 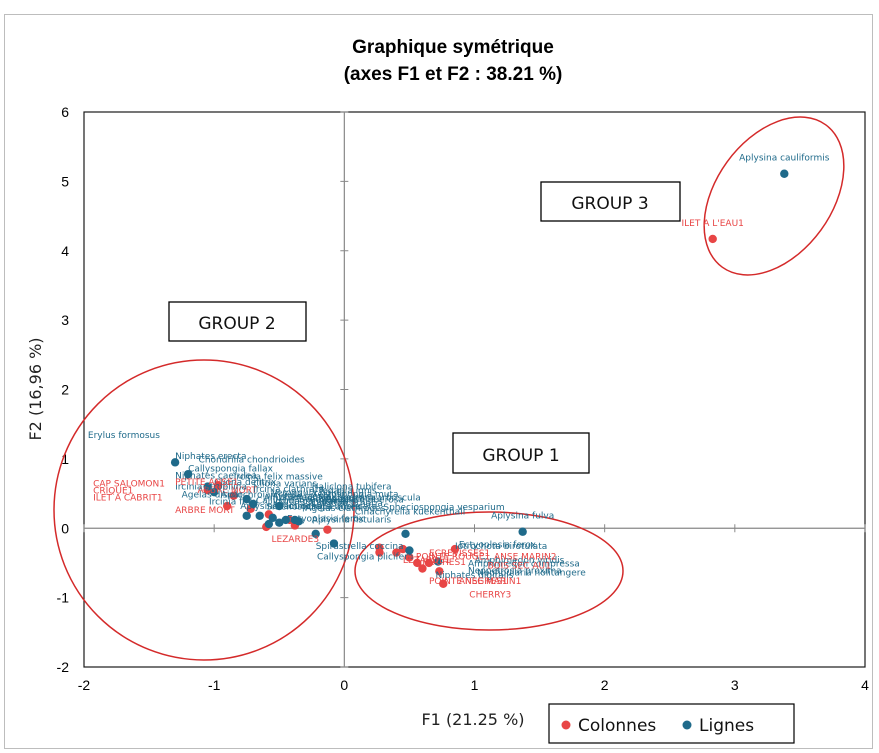 I want to click on overlap-label: Agelas dispar, so click(x=212, y=496).